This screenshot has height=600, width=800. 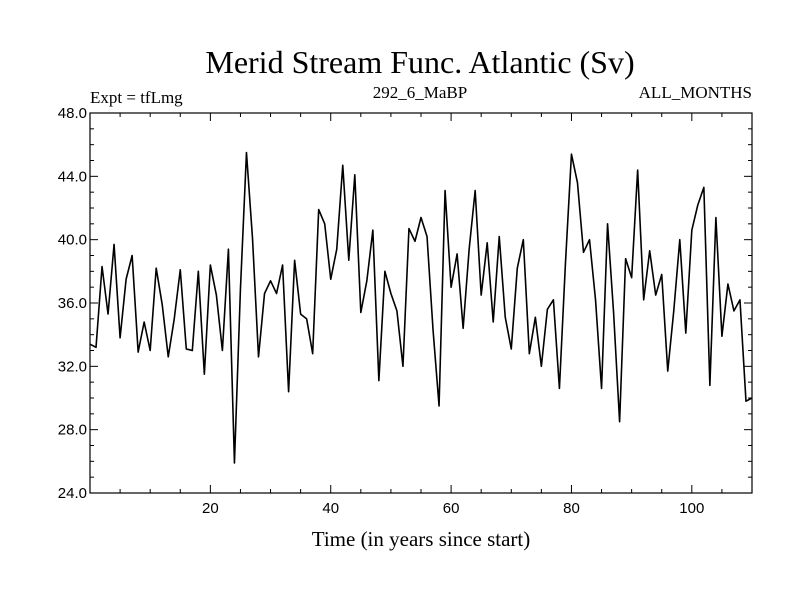 What do you see at coordinates (72, 176) in the screenshot?
I see `y-tick-label: 44.0` at bounding box center [72, 176].